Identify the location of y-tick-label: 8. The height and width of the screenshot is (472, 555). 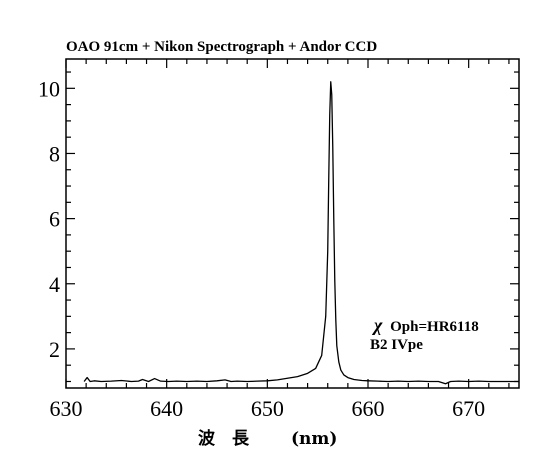
(54, 153).